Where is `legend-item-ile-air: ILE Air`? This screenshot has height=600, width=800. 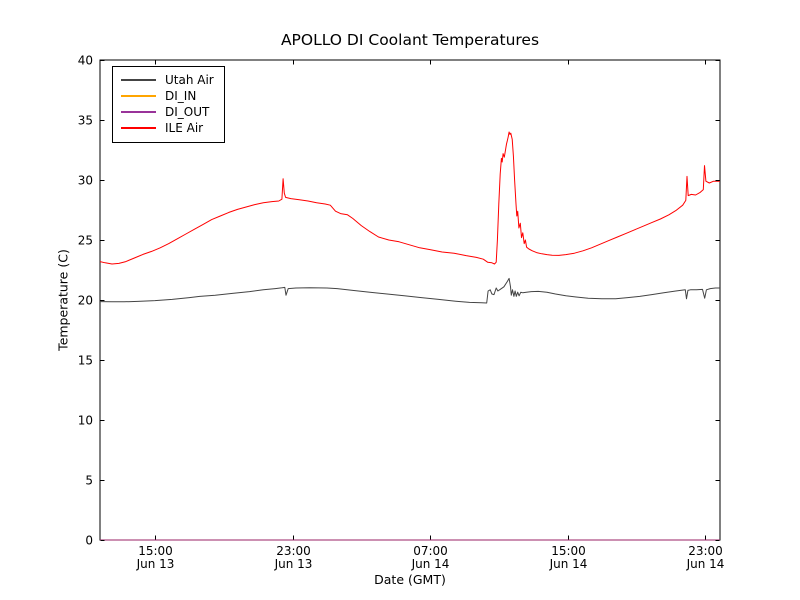 legend-item-ile-air: ILE Air is located at coordinates (167, 128).